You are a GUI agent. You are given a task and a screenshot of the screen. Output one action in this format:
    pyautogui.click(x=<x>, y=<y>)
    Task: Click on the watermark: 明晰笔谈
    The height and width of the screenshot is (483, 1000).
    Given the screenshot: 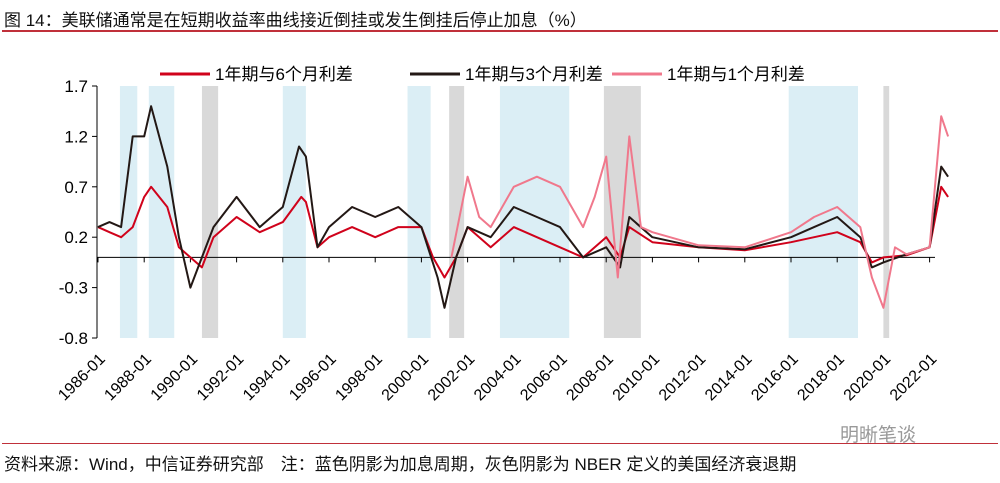 What is the action you would take?
    pyautogui.click(x=878, y=435)
    